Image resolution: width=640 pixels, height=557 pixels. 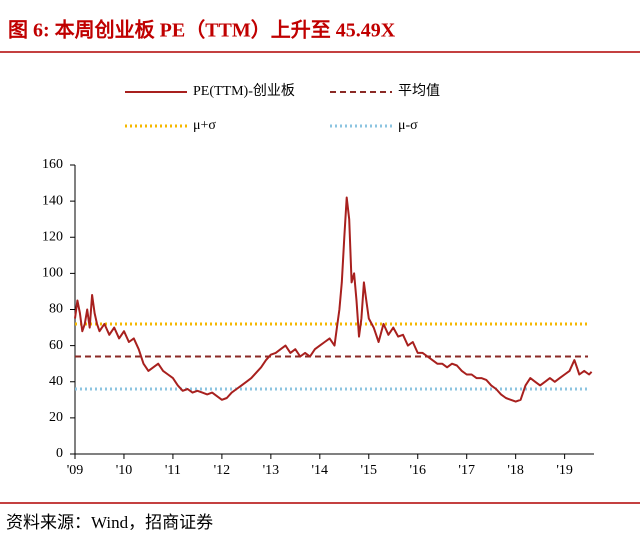 I want to click on y-tick-label: 0, so click(x=59, y=453).